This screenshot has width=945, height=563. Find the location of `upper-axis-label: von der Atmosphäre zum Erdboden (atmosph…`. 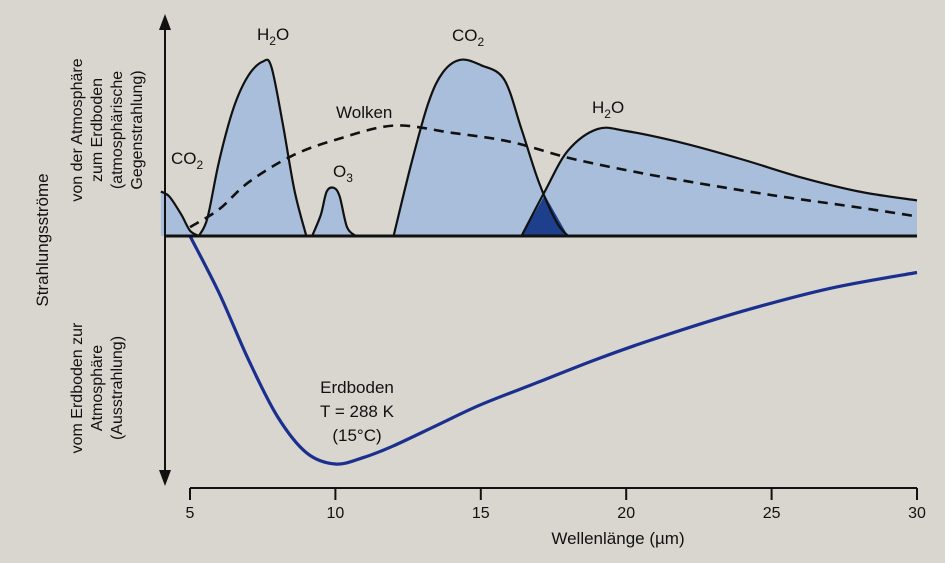

upper-axis-label: von der Atmosphäre zum Erdboden (atmosph… is located at coordinates (107, 129).